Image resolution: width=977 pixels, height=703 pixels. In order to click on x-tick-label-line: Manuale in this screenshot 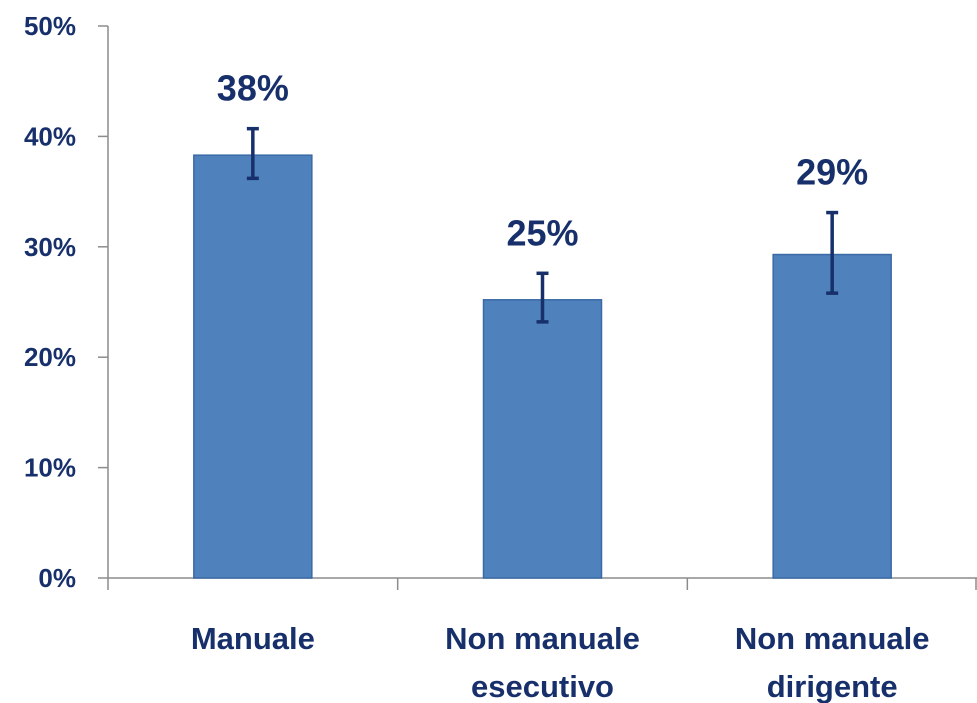, I will do `click(253, 638)`.